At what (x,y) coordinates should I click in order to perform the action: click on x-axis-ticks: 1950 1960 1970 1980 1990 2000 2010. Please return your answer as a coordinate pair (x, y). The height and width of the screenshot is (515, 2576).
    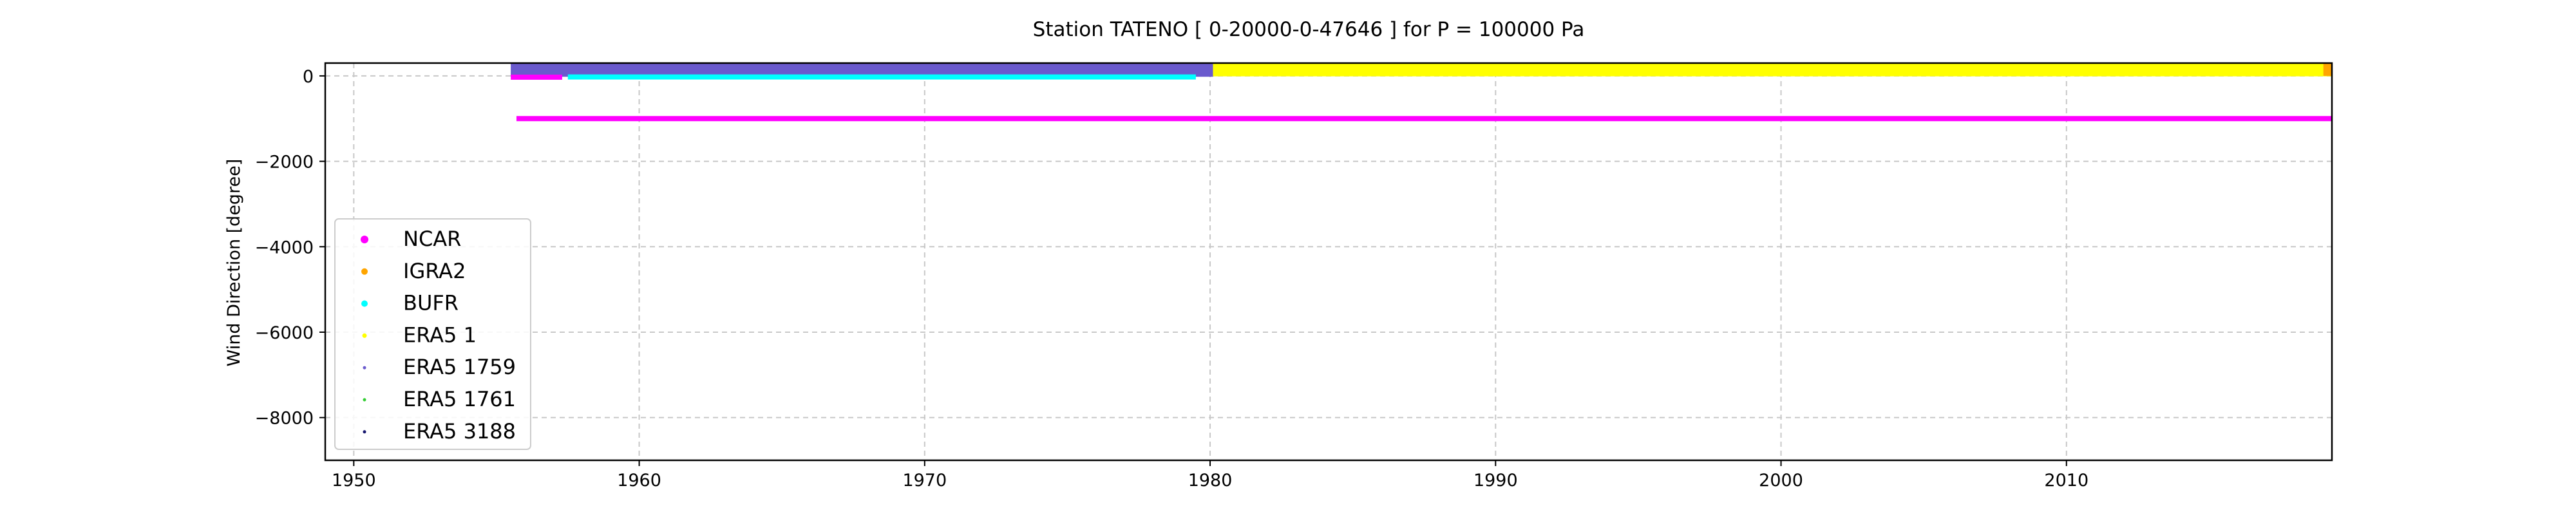
    Looking at the image, I should click on (1210, 475).